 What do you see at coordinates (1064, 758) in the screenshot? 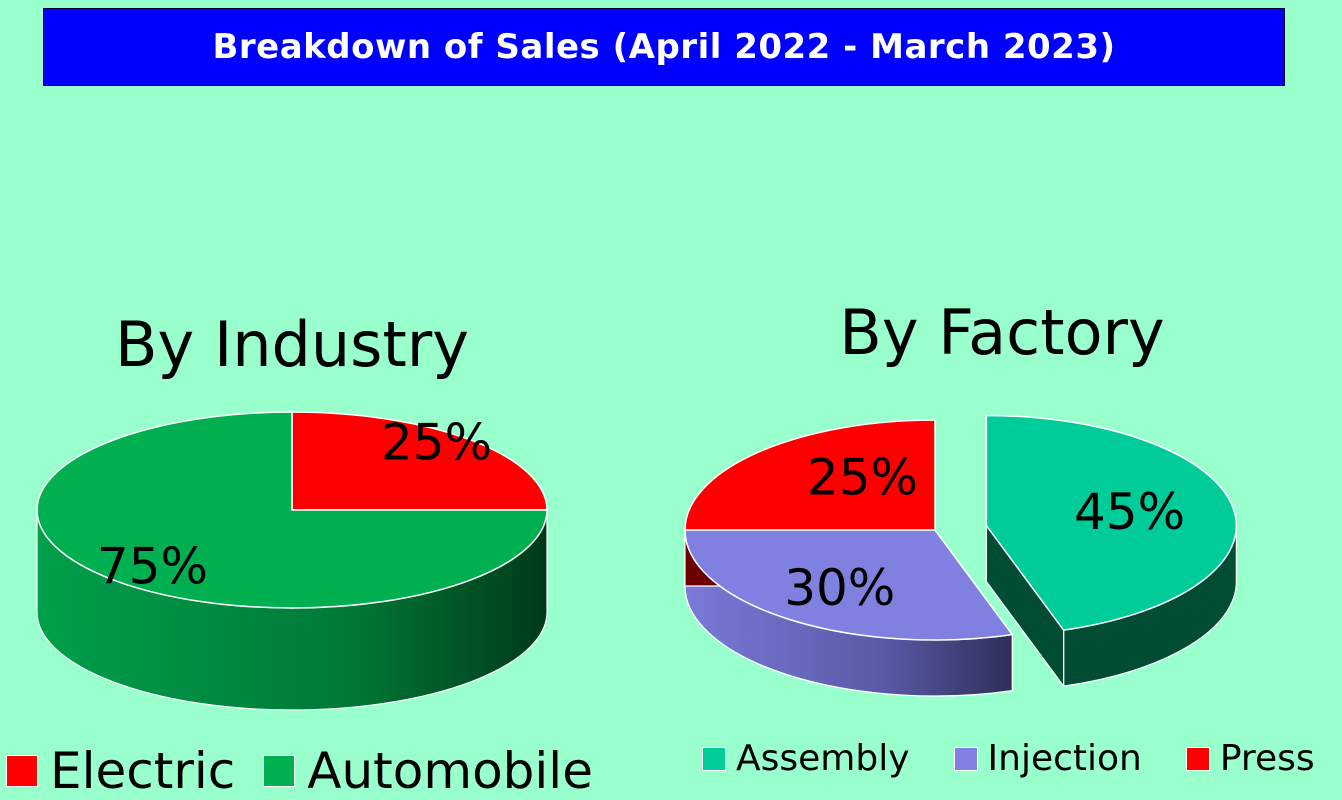
I see `legend-label-injection: Injection` at bounding box center [1064, 758].